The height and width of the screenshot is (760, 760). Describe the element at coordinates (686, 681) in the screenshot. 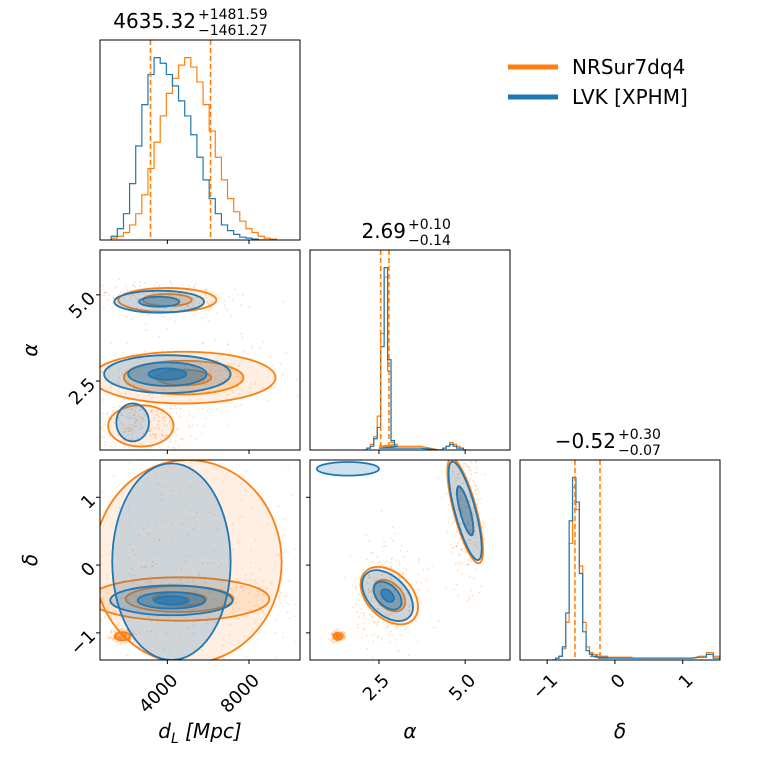

I see `x-tick-label-delta: 1` at that location.